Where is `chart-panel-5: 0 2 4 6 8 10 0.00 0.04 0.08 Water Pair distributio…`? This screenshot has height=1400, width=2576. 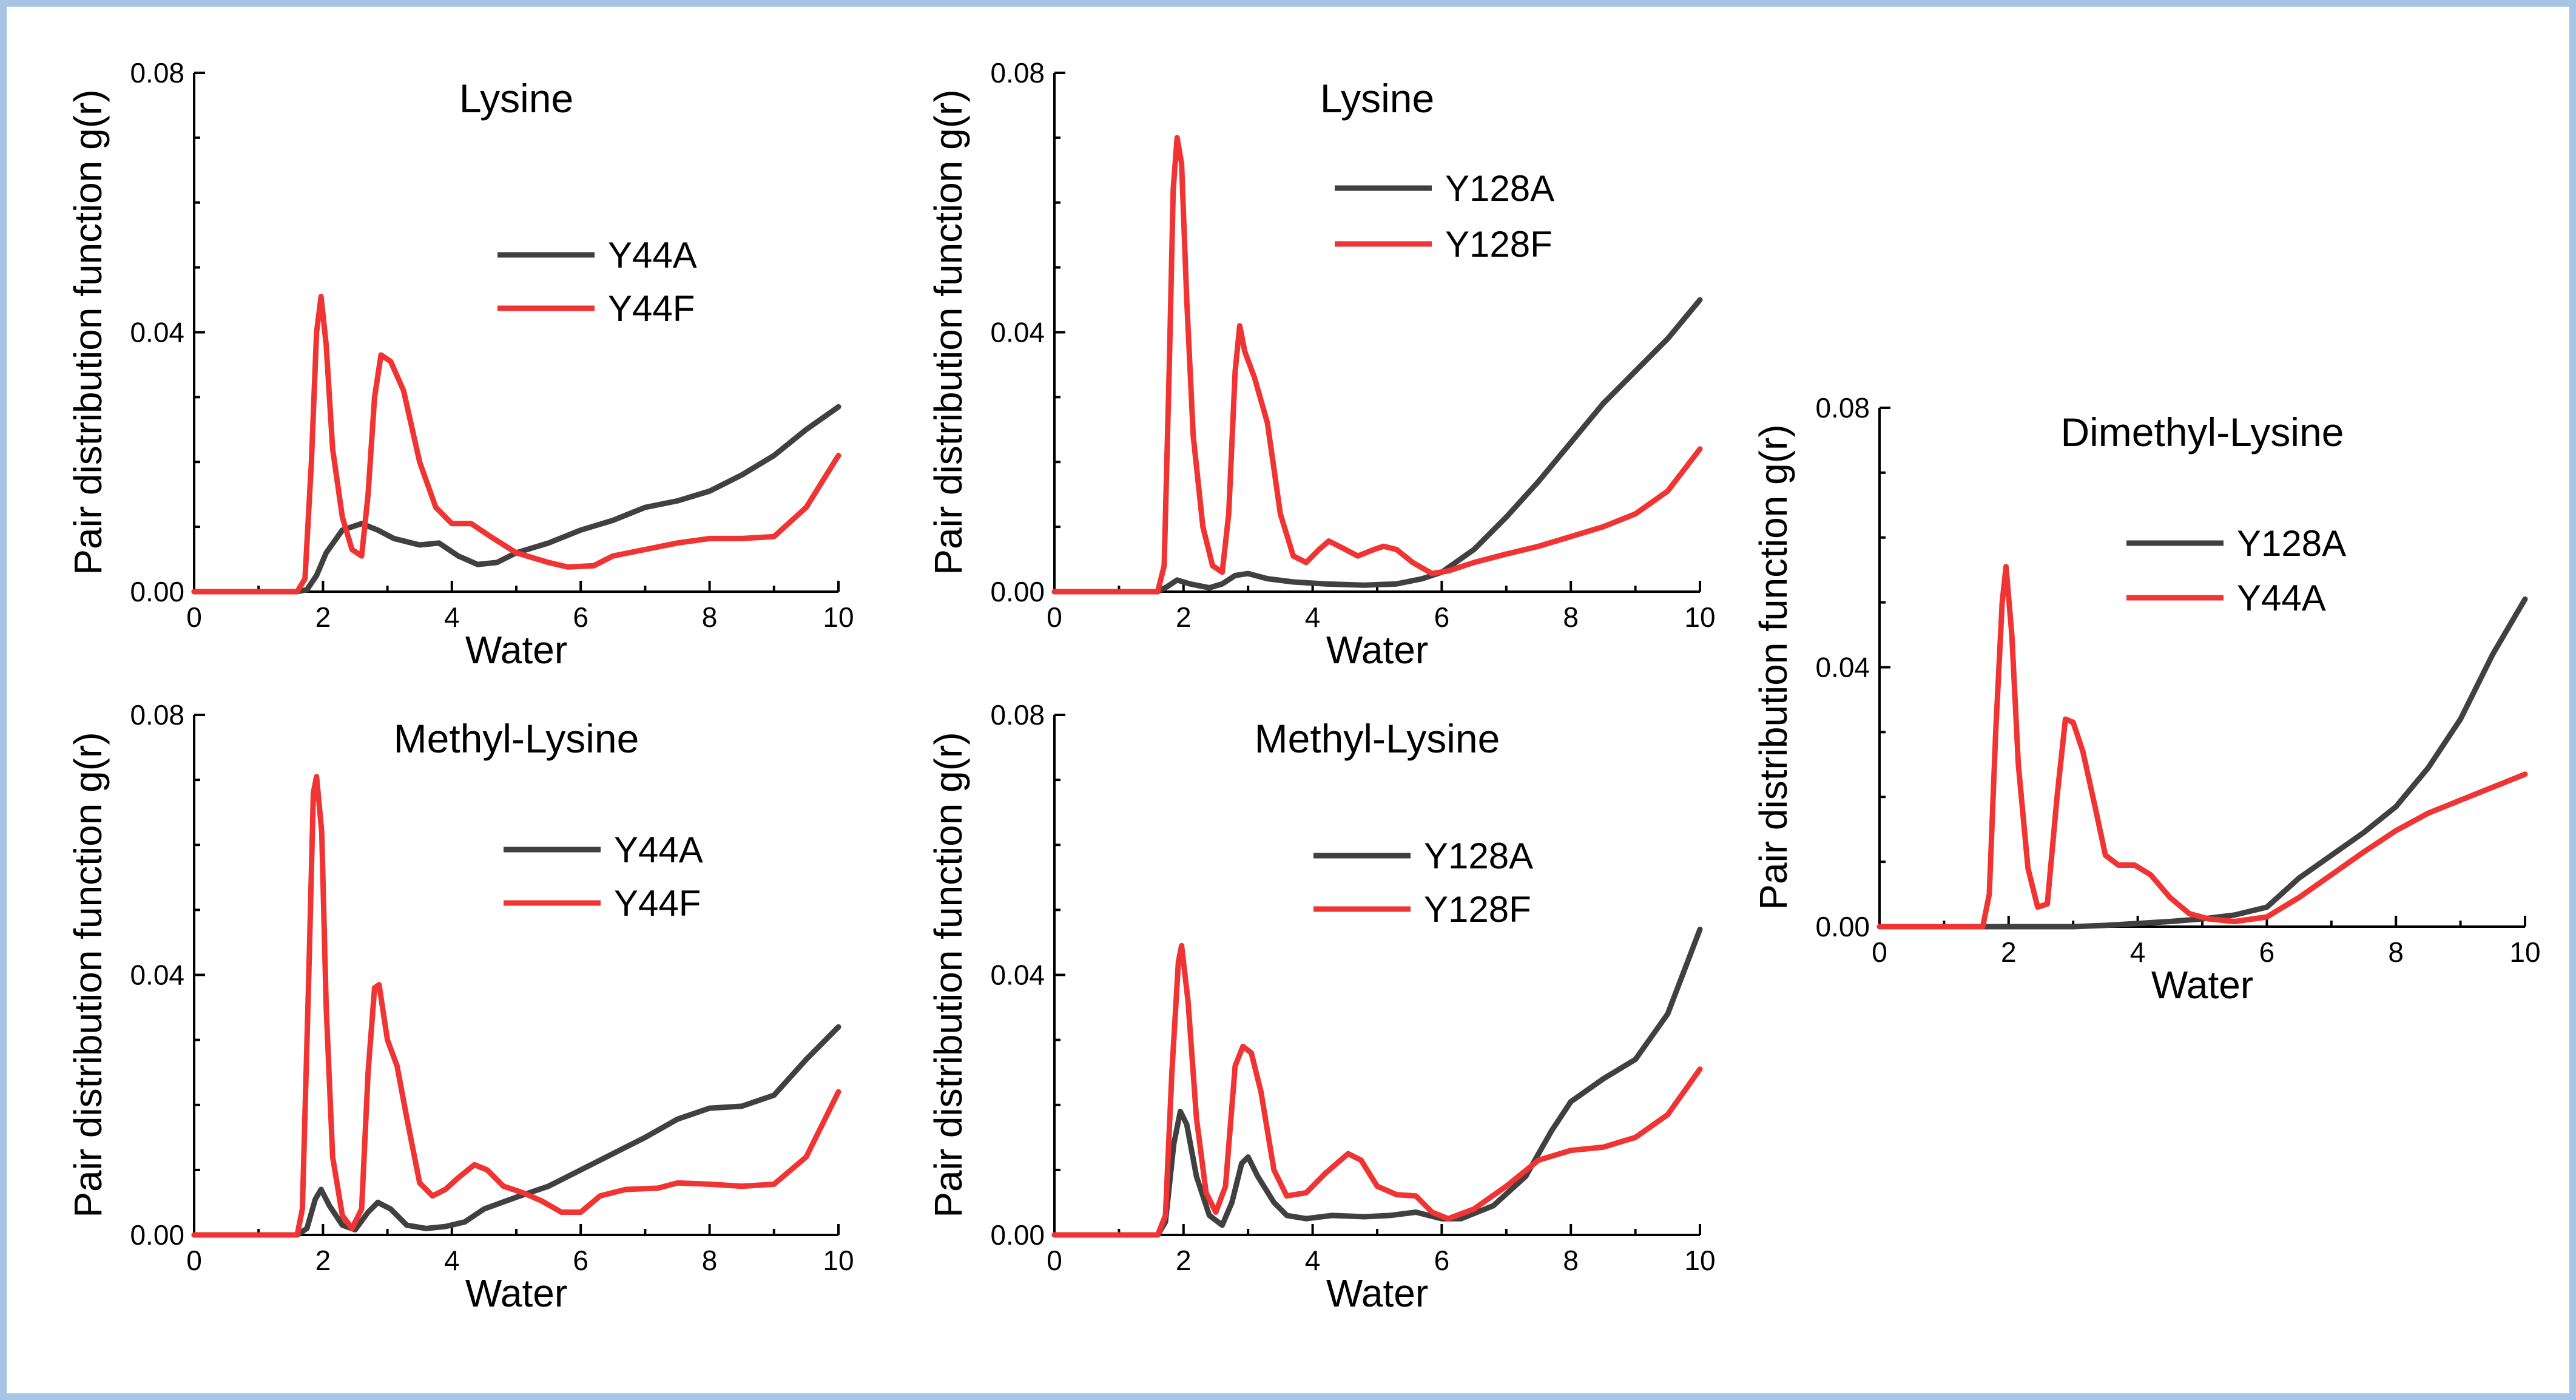 chart-panel-5: 0 2 4 6 8 10 0.00 0.04 0.08 Water Pair distributio… is located at coordinates (2146, 699).